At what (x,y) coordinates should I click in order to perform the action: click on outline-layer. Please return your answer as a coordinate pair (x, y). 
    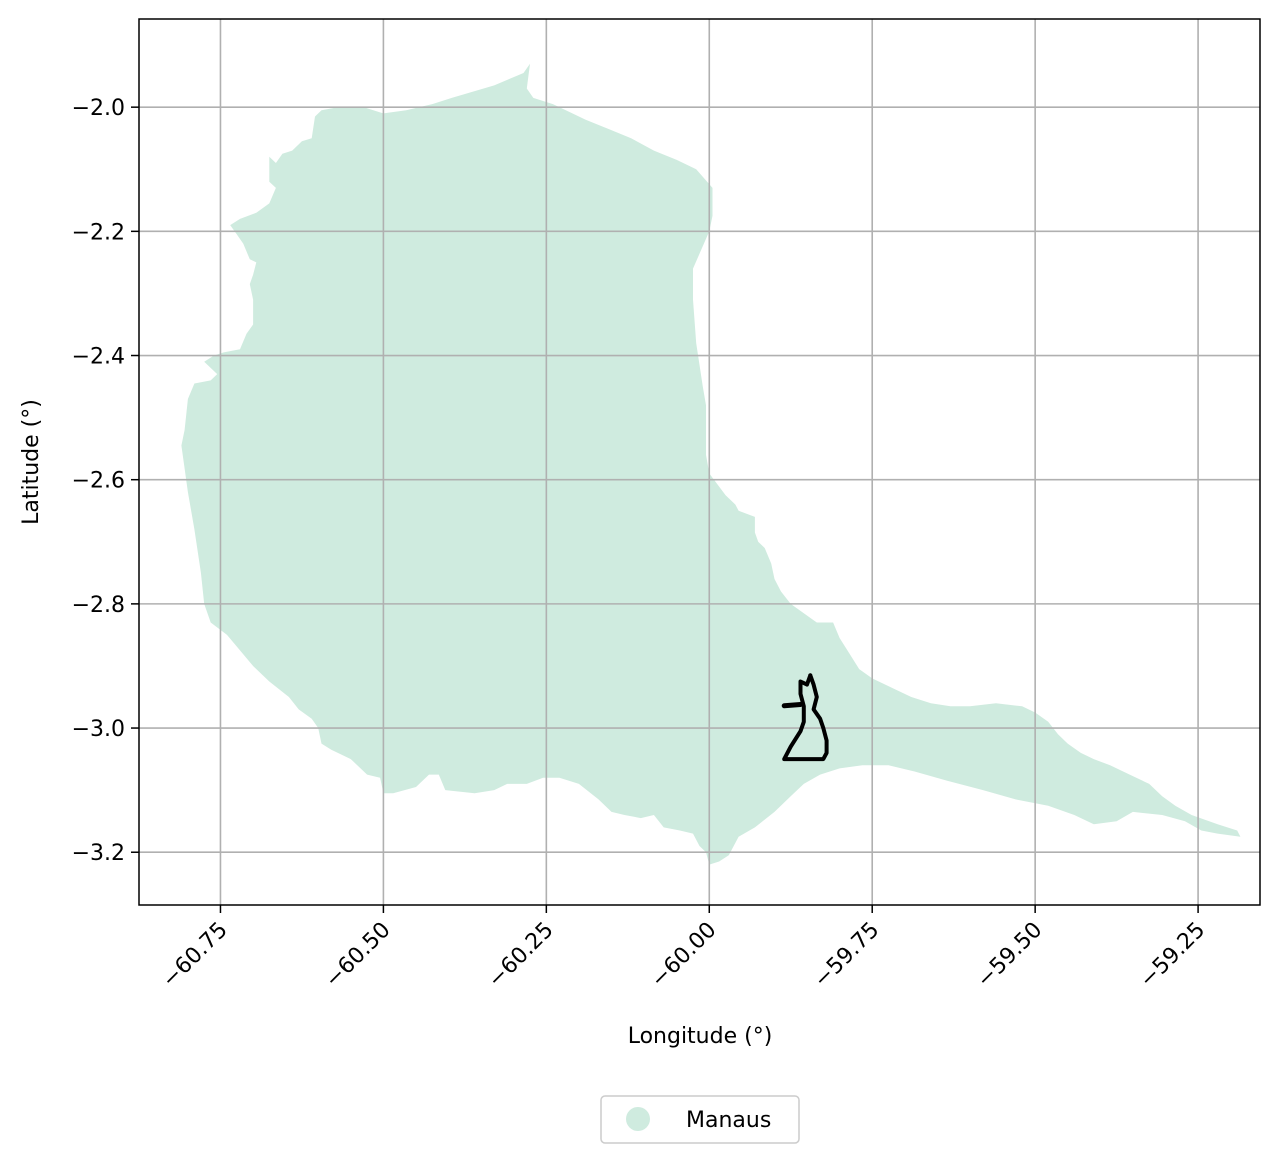
    Looking at the image, I should click on (805, 717).